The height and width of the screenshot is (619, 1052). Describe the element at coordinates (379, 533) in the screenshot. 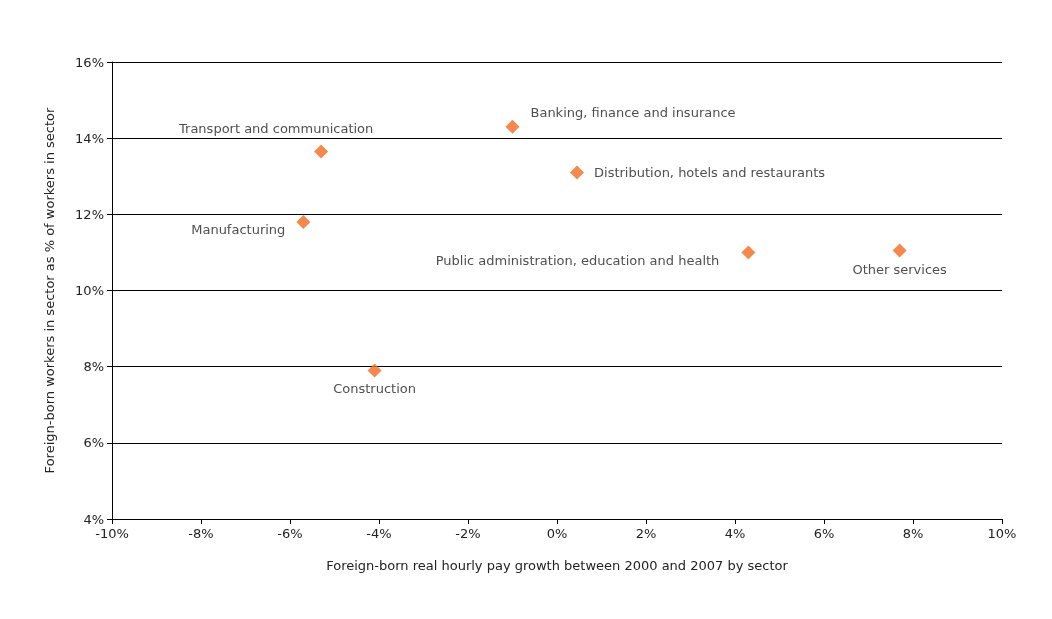

I see `x-tick-label: -4%` at that location.